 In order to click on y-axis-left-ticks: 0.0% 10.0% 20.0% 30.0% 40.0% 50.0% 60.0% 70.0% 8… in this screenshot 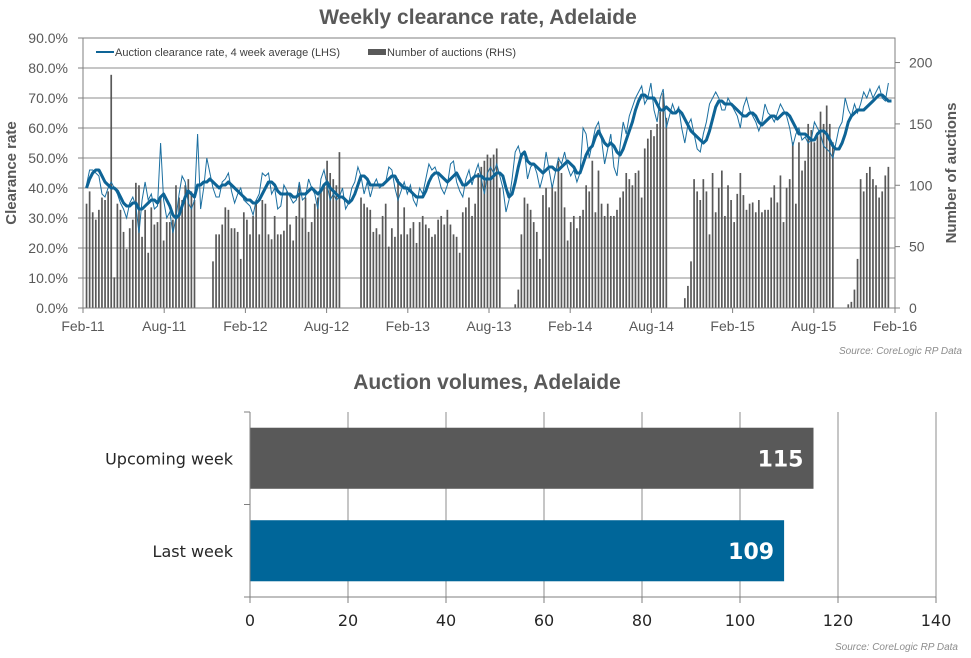, I will do `click(55, 173)`.